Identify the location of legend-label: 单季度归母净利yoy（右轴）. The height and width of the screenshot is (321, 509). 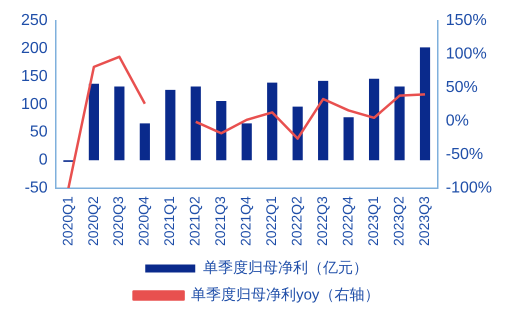
(285, 295).